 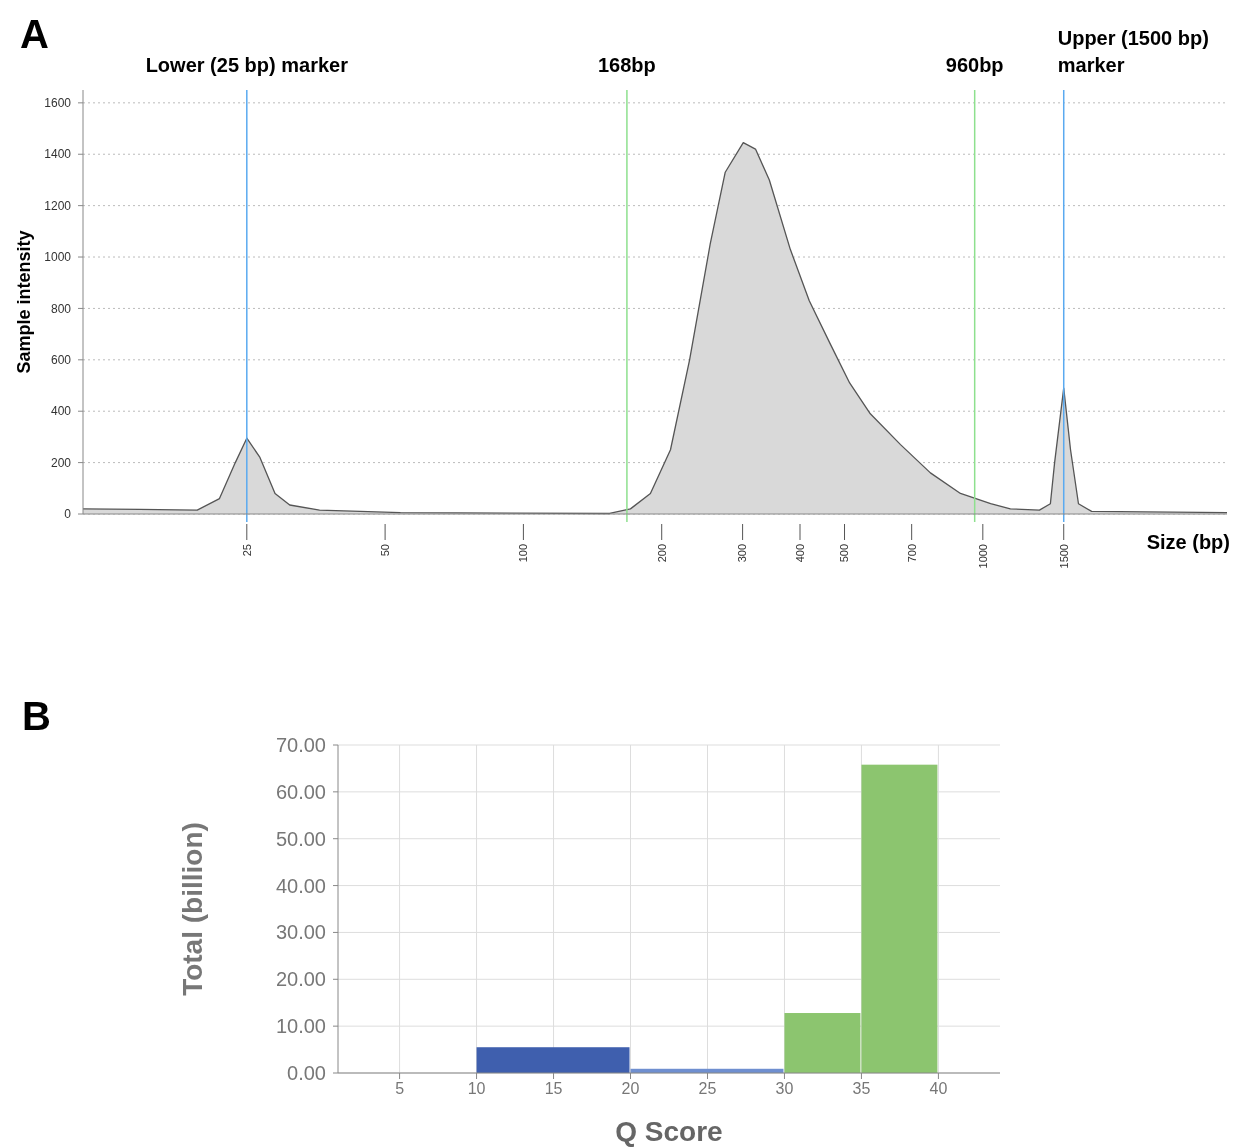 I want to click on ref-line-label: Upper (1500 bp) marker, so click(x=1133, y=51).